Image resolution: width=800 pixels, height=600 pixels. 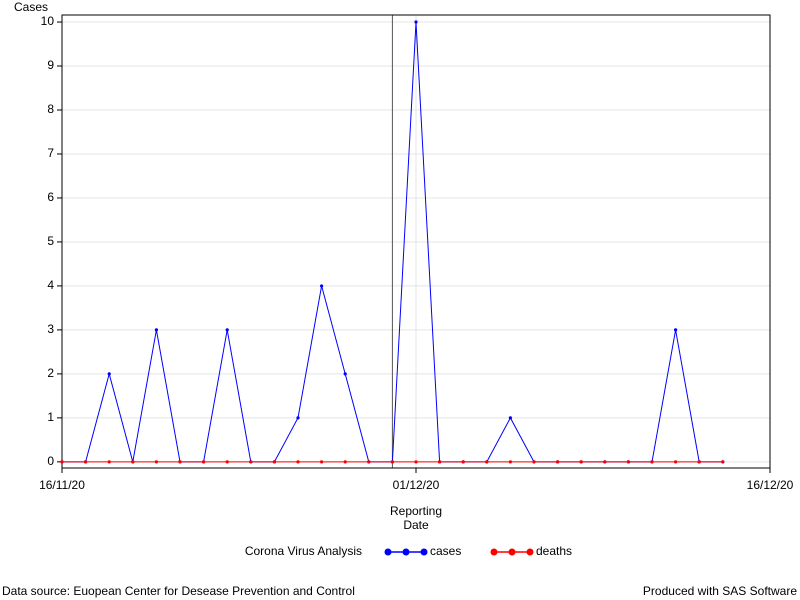 I want to click on legend-title: Corona Virus Analysis, so click(x=303, y=551).